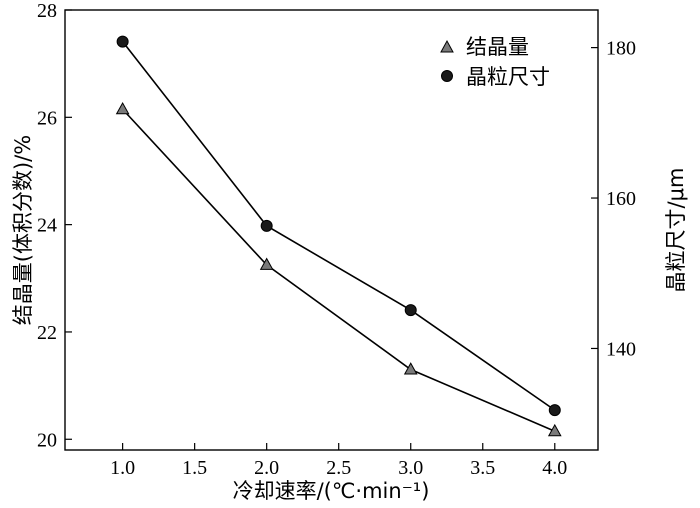 The width and height of the screenshot is (700, 508). I want to click on y-right-tick-label-2: 180, so click(621, 49).